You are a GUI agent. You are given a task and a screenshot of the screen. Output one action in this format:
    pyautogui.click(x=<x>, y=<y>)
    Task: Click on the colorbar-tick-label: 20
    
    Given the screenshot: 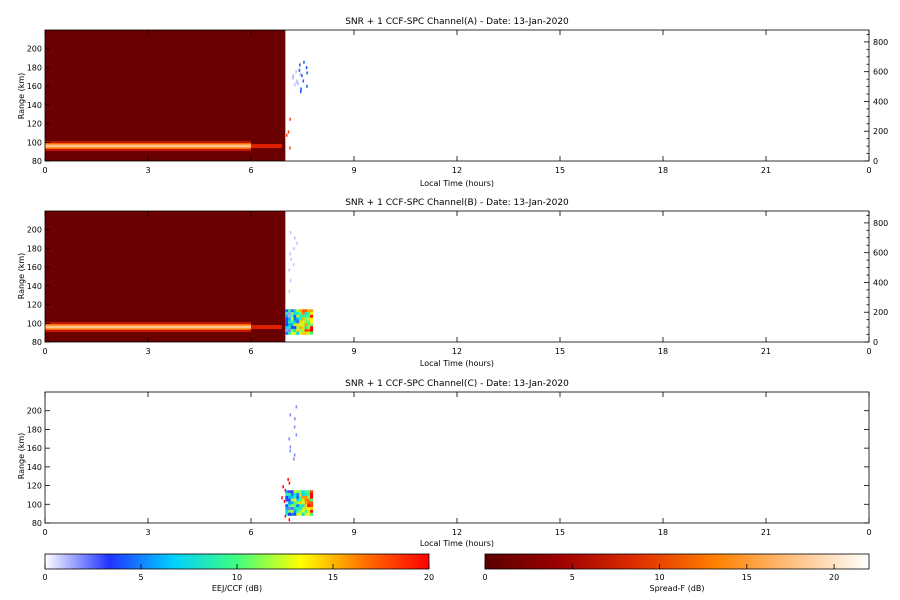 What is the action you would take?
    pyautogui.click(x=429, y=577)
    